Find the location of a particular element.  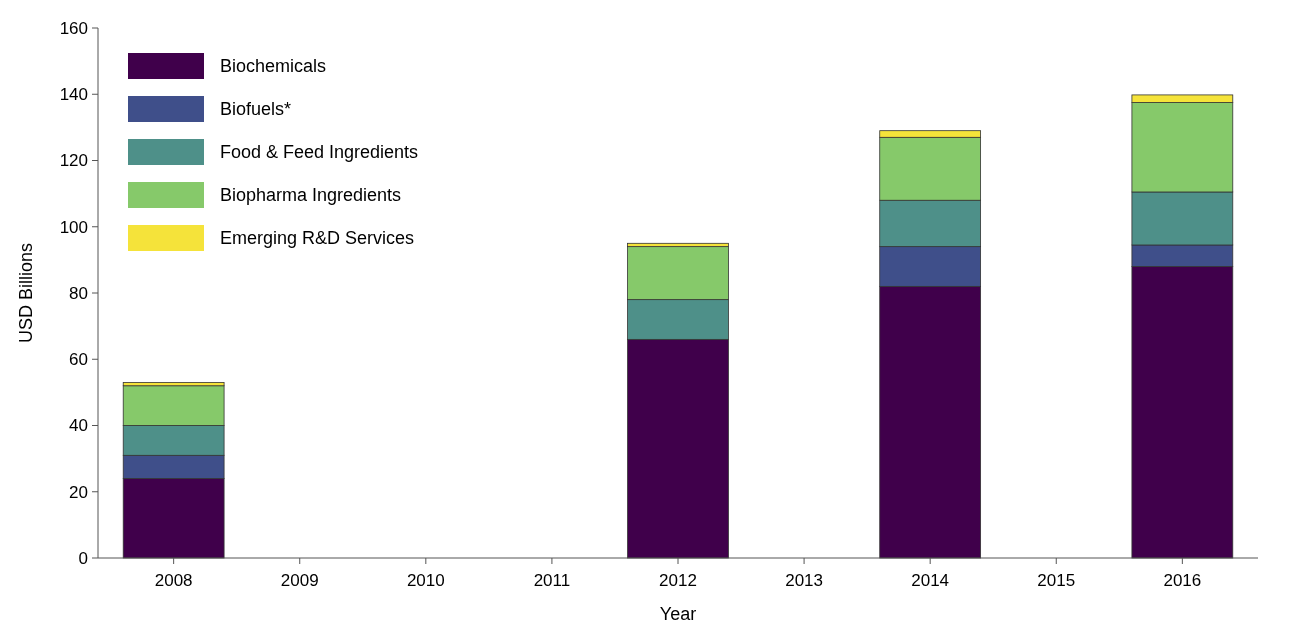

y-tick-label: 60 is located at coordinates (78, 360).